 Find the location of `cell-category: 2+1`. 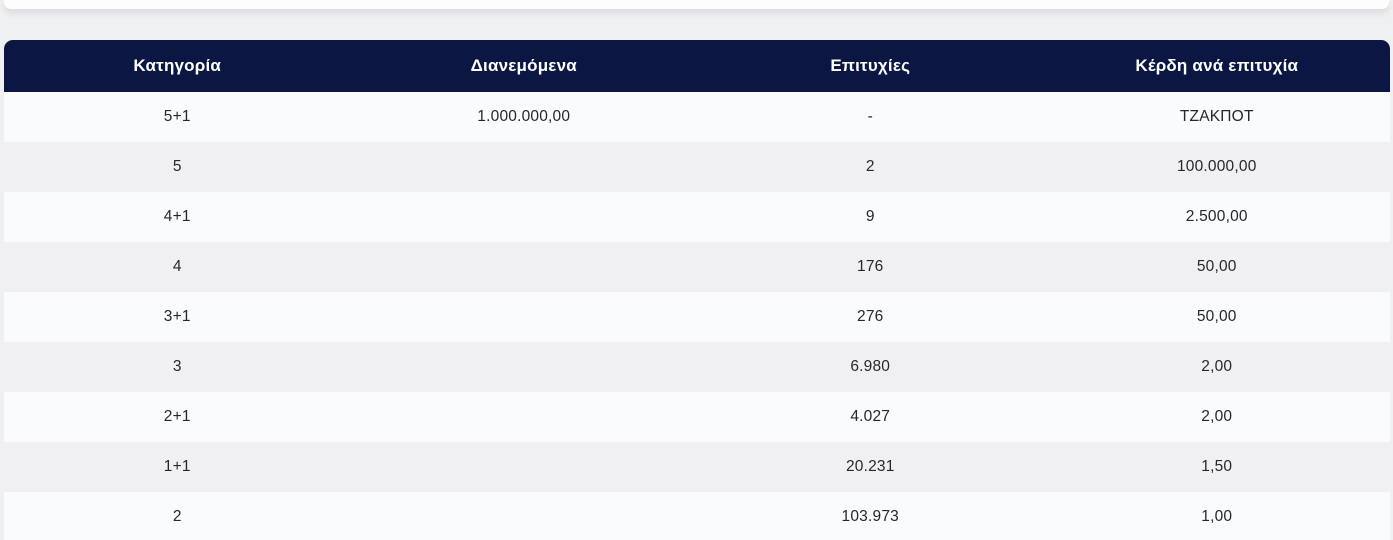

cell-category: 2+1 is located at coordinates (177, 416).